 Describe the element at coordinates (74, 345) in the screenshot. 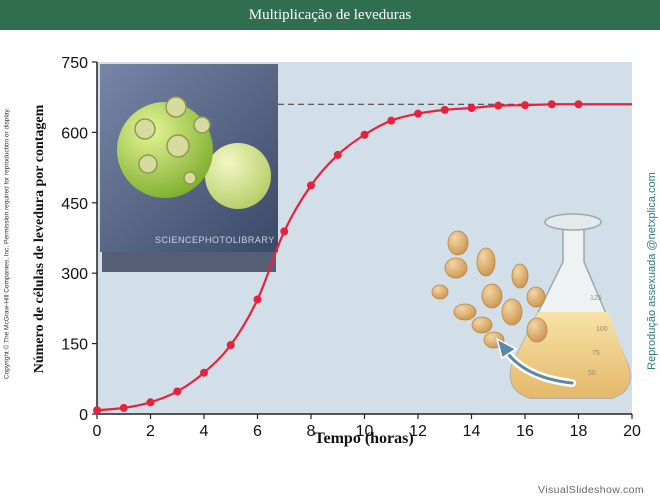

I see `y-tick-label: 150` at that location.